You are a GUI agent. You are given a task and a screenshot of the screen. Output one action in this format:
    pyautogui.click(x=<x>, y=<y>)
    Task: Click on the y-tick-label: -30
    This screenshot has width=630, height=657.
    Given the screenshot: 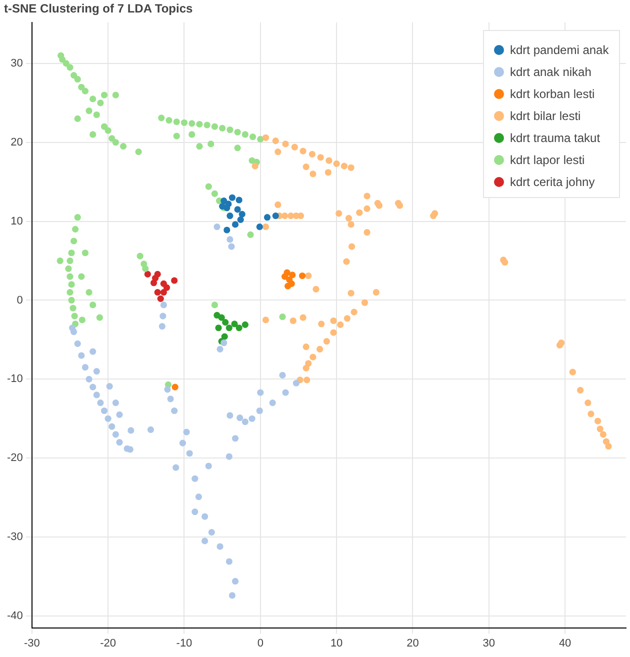 What is the action you would take?
    pyautogui.click(x=14, y=537)
    